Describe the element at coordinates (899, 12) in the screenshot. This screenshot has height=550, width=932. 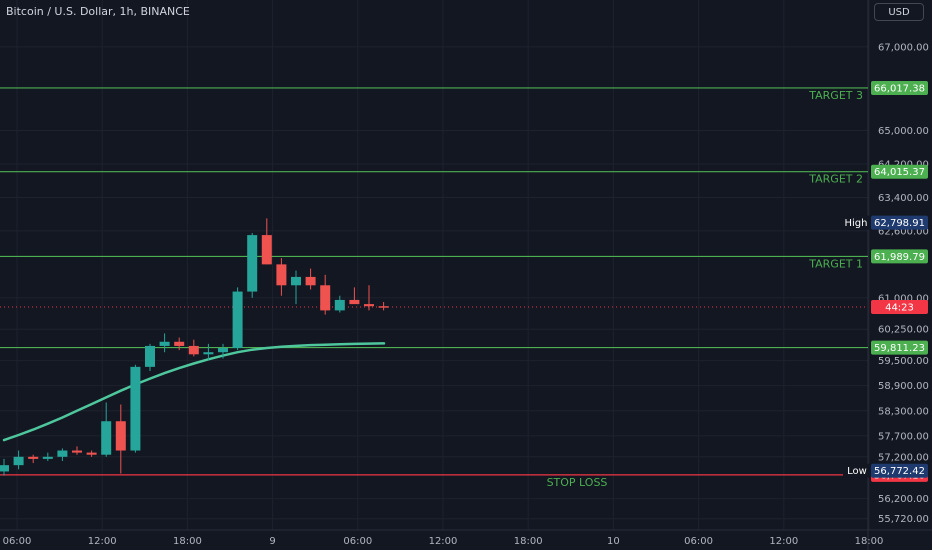
I see `currency-button: USD` at that location.